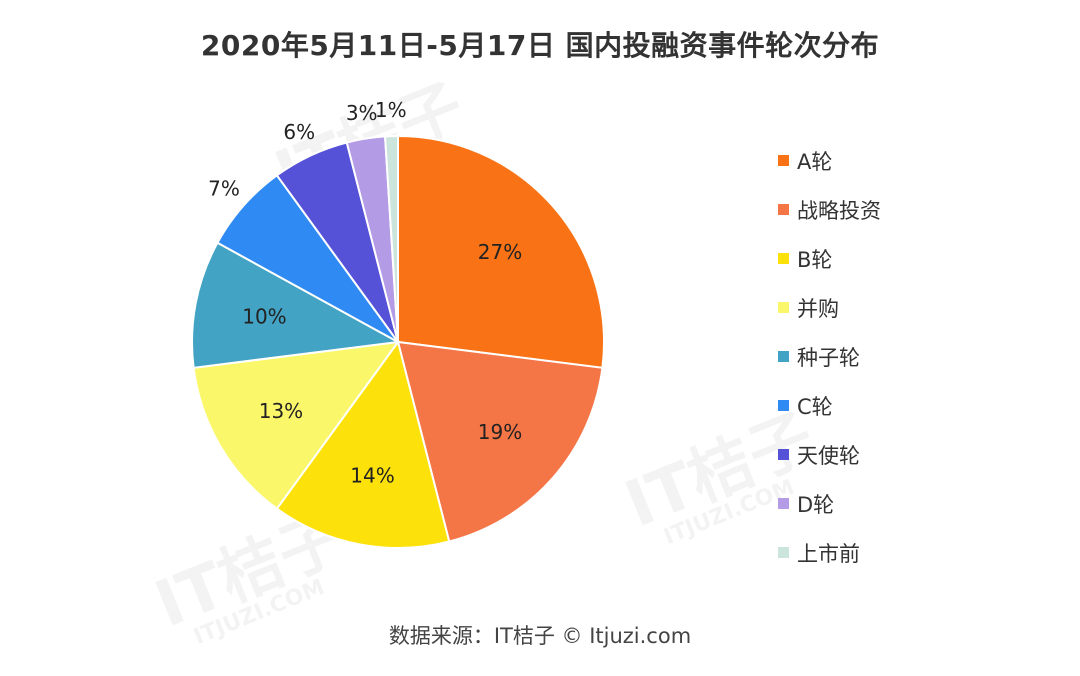 The width and height of the screenshot is (1080, 676). I want to click on data-label: 14%, so click(372, 476).